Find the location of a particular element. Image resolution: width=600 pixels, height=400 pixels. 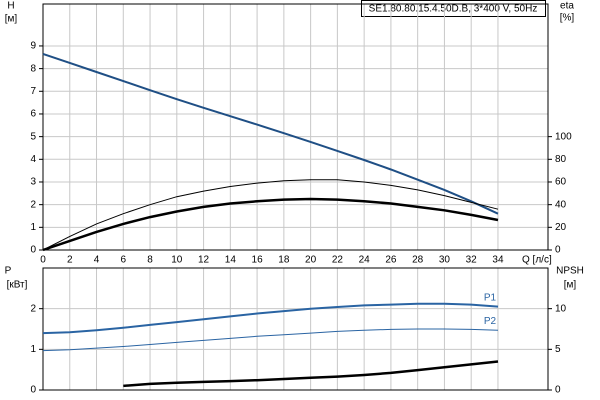

y-tick-label: 8 is located at coordinates (33, 68).